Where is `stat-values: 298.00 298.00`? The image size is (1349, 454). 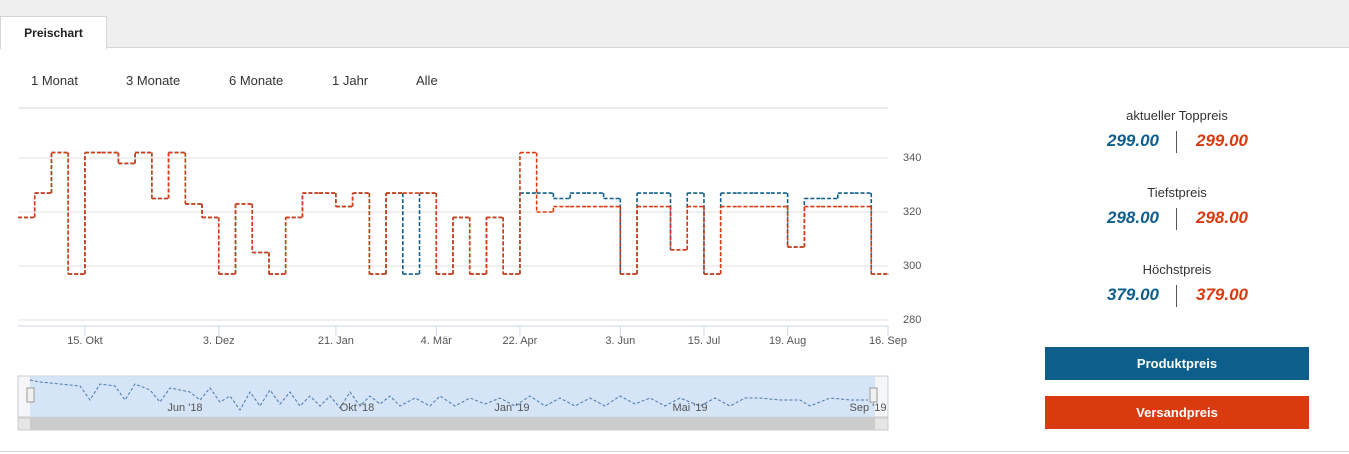 stat-values: 298.00 298.00 is located at coordinates (1177, 219).